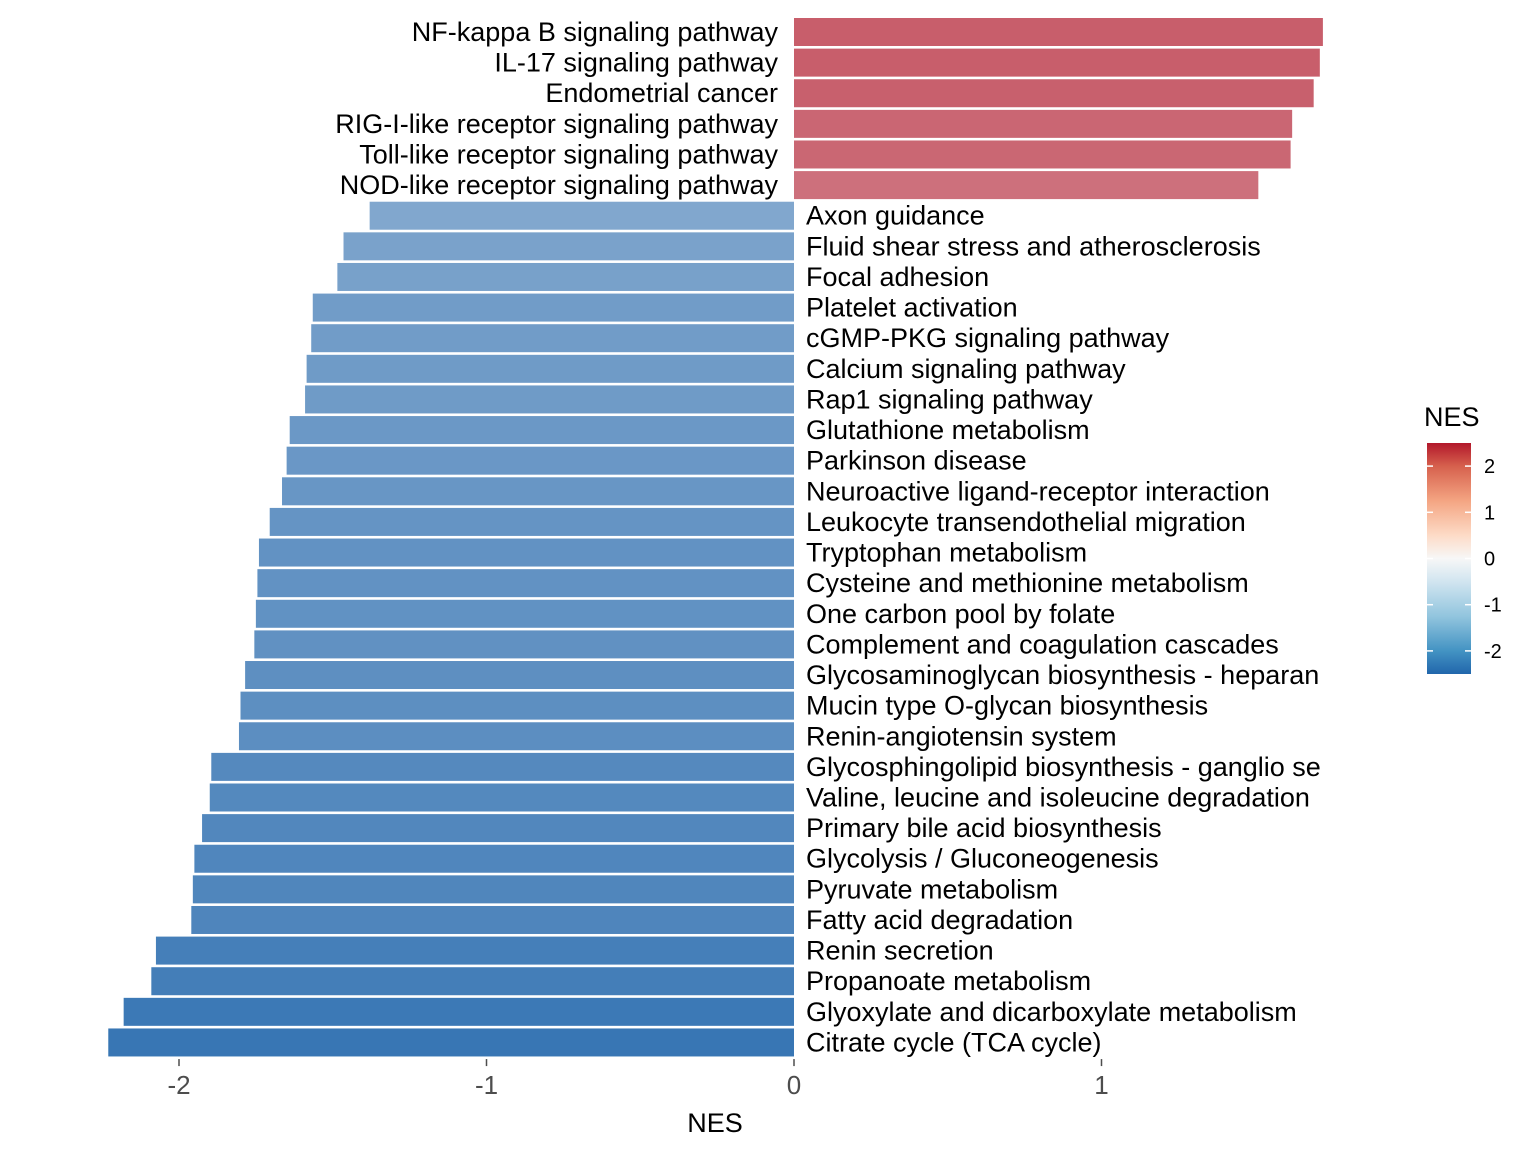  I want to click on legend-title: NES, so click(1452, 417).